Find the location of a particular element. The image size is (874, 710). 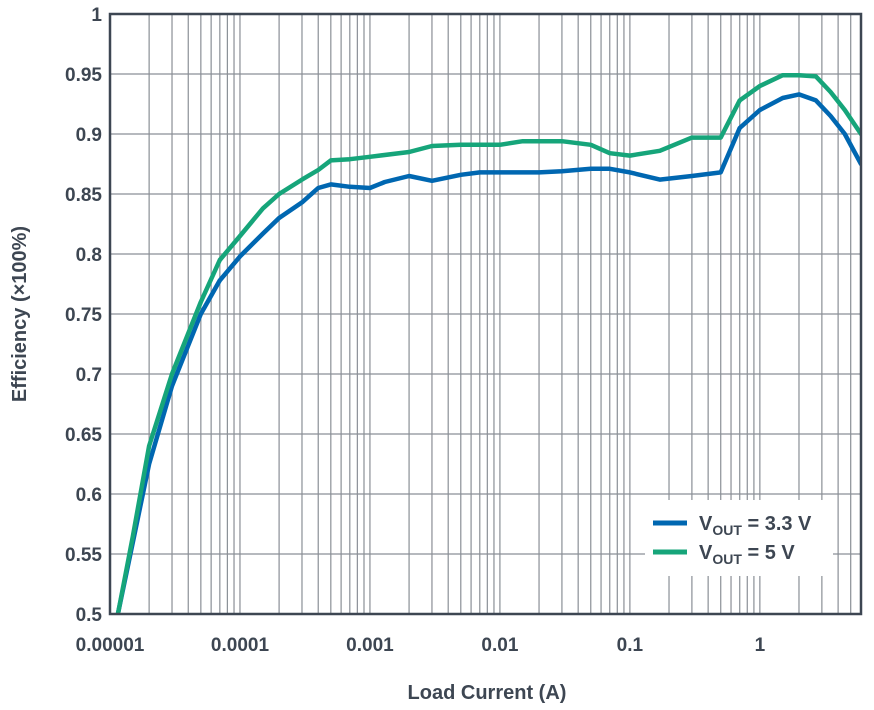

legend-box is located at coordinates (739, 538).